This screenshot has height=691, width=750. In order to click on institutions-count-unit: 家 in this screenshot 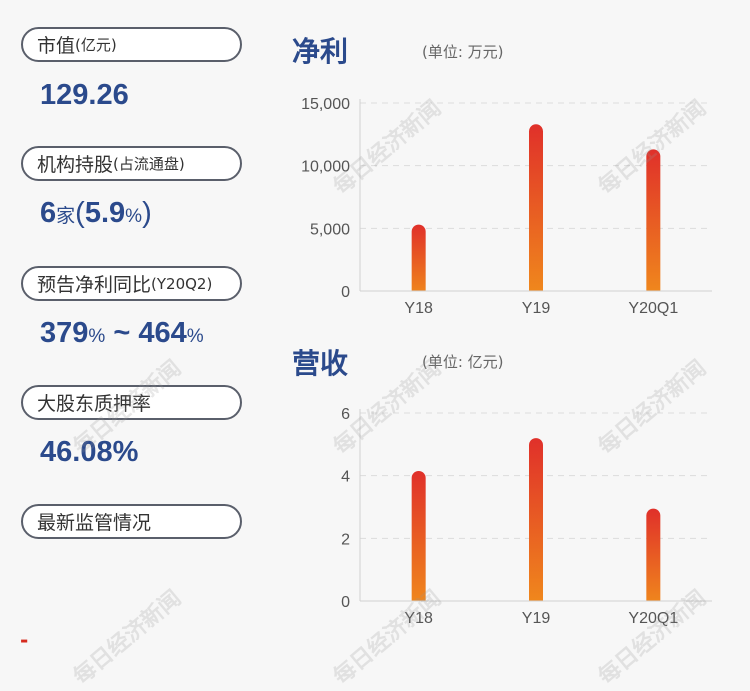, I will do `click(66, 216)`.